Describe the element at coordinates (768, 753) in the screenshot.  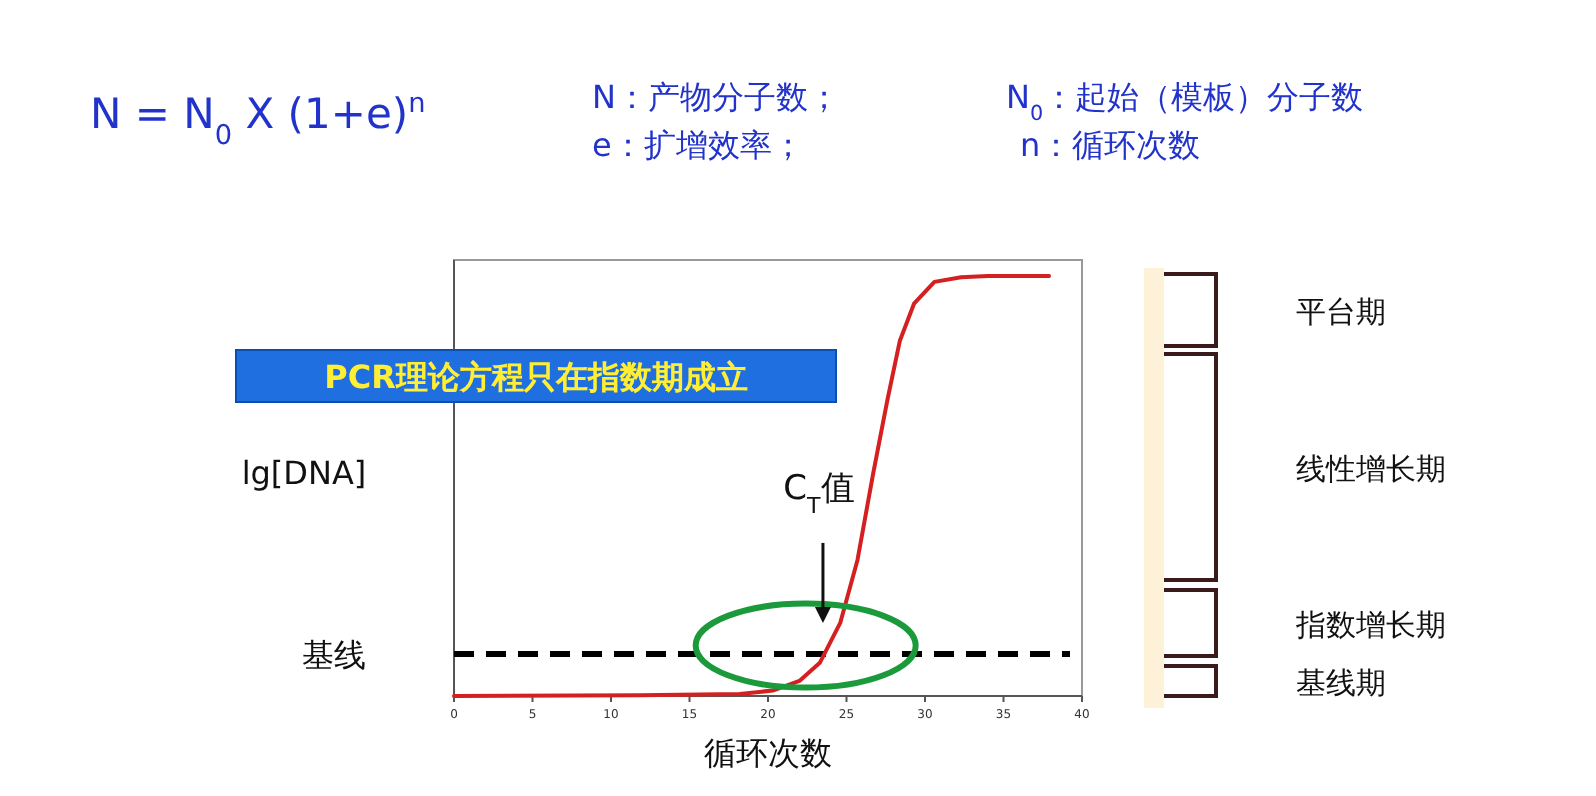
I see `x-axis-title: 循环次数` at that location.